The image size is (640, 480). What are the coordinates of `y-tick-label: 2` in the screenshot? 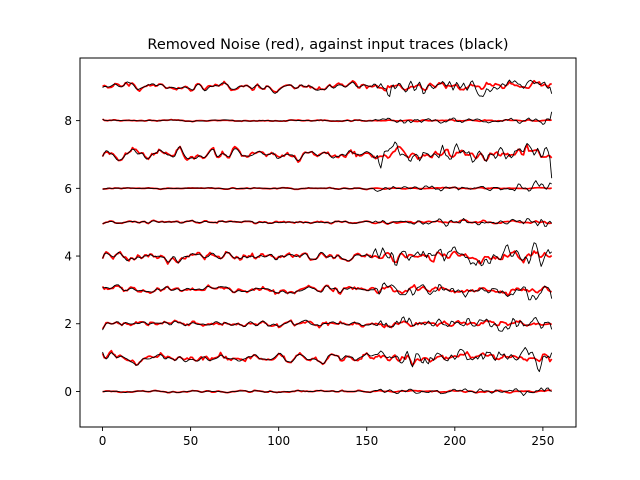 It's located at (68, 324).